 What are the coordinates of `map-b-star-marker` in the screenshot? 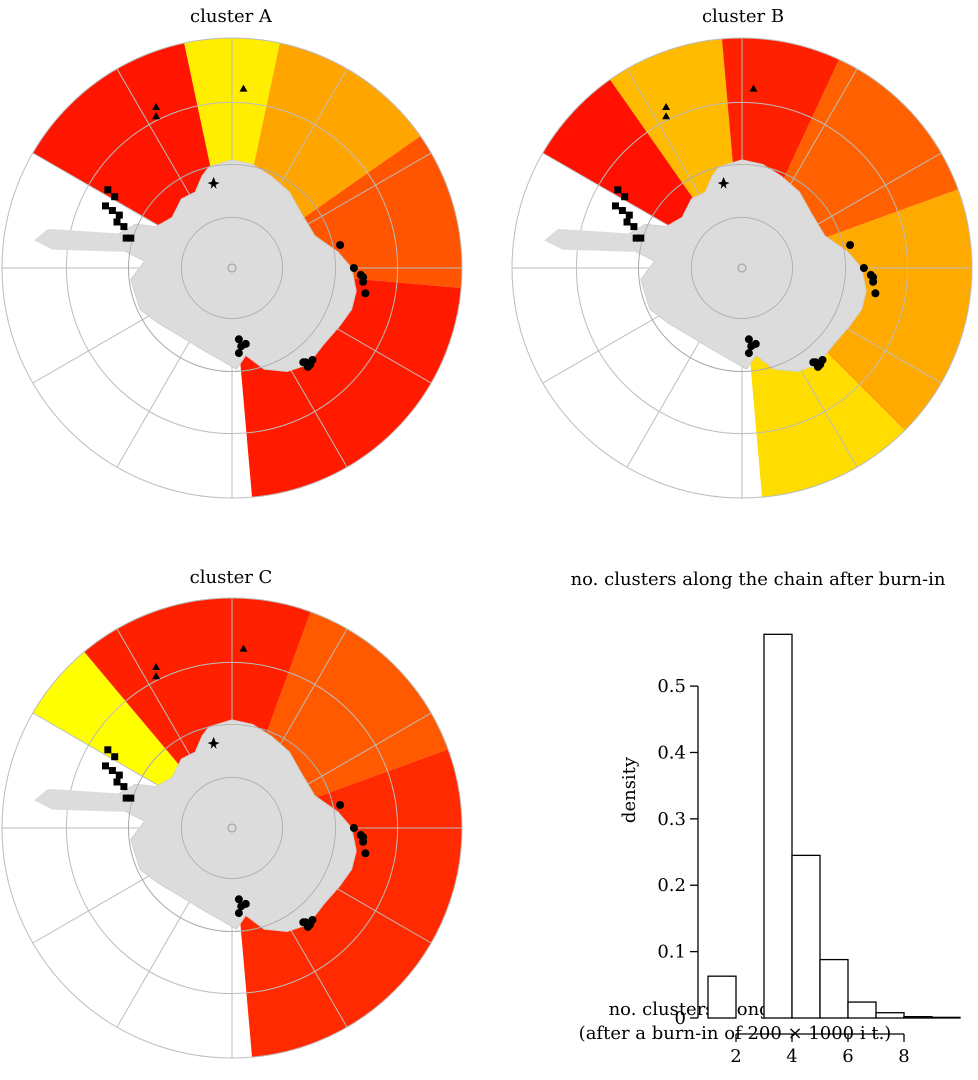 It's located at (723, 182).